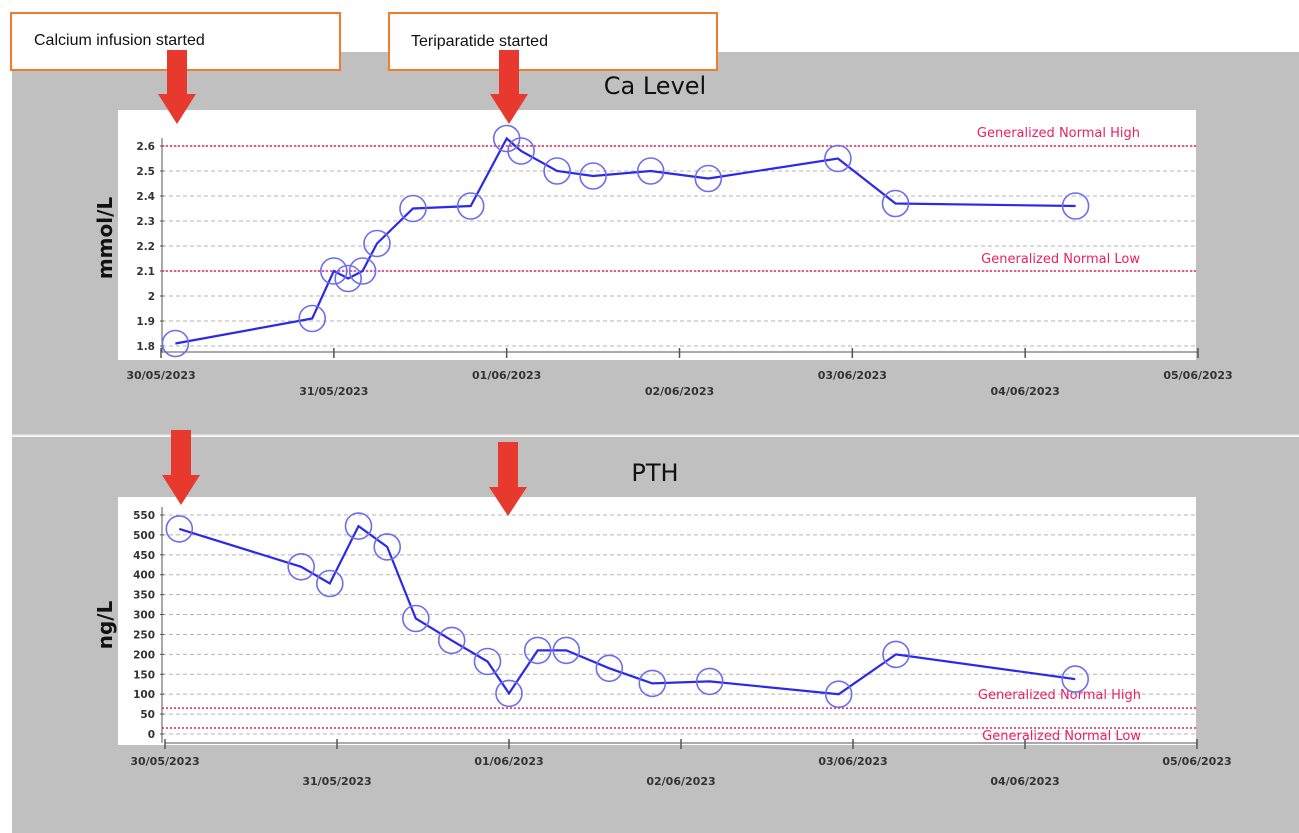  What do you see at coordinates (1196, 761) in the screenshot?
I see `pth-x-tick-label: 05/06/2023` at bounding box center [1196, 761].